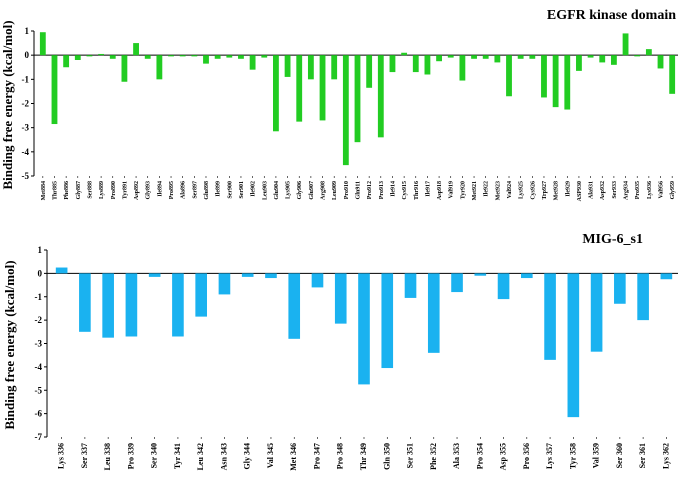 The height and width of the screenshot is (480, 685). Describe the element at coordinates (648, 52) in the screenshot. I see `bar-lys936` at that location.